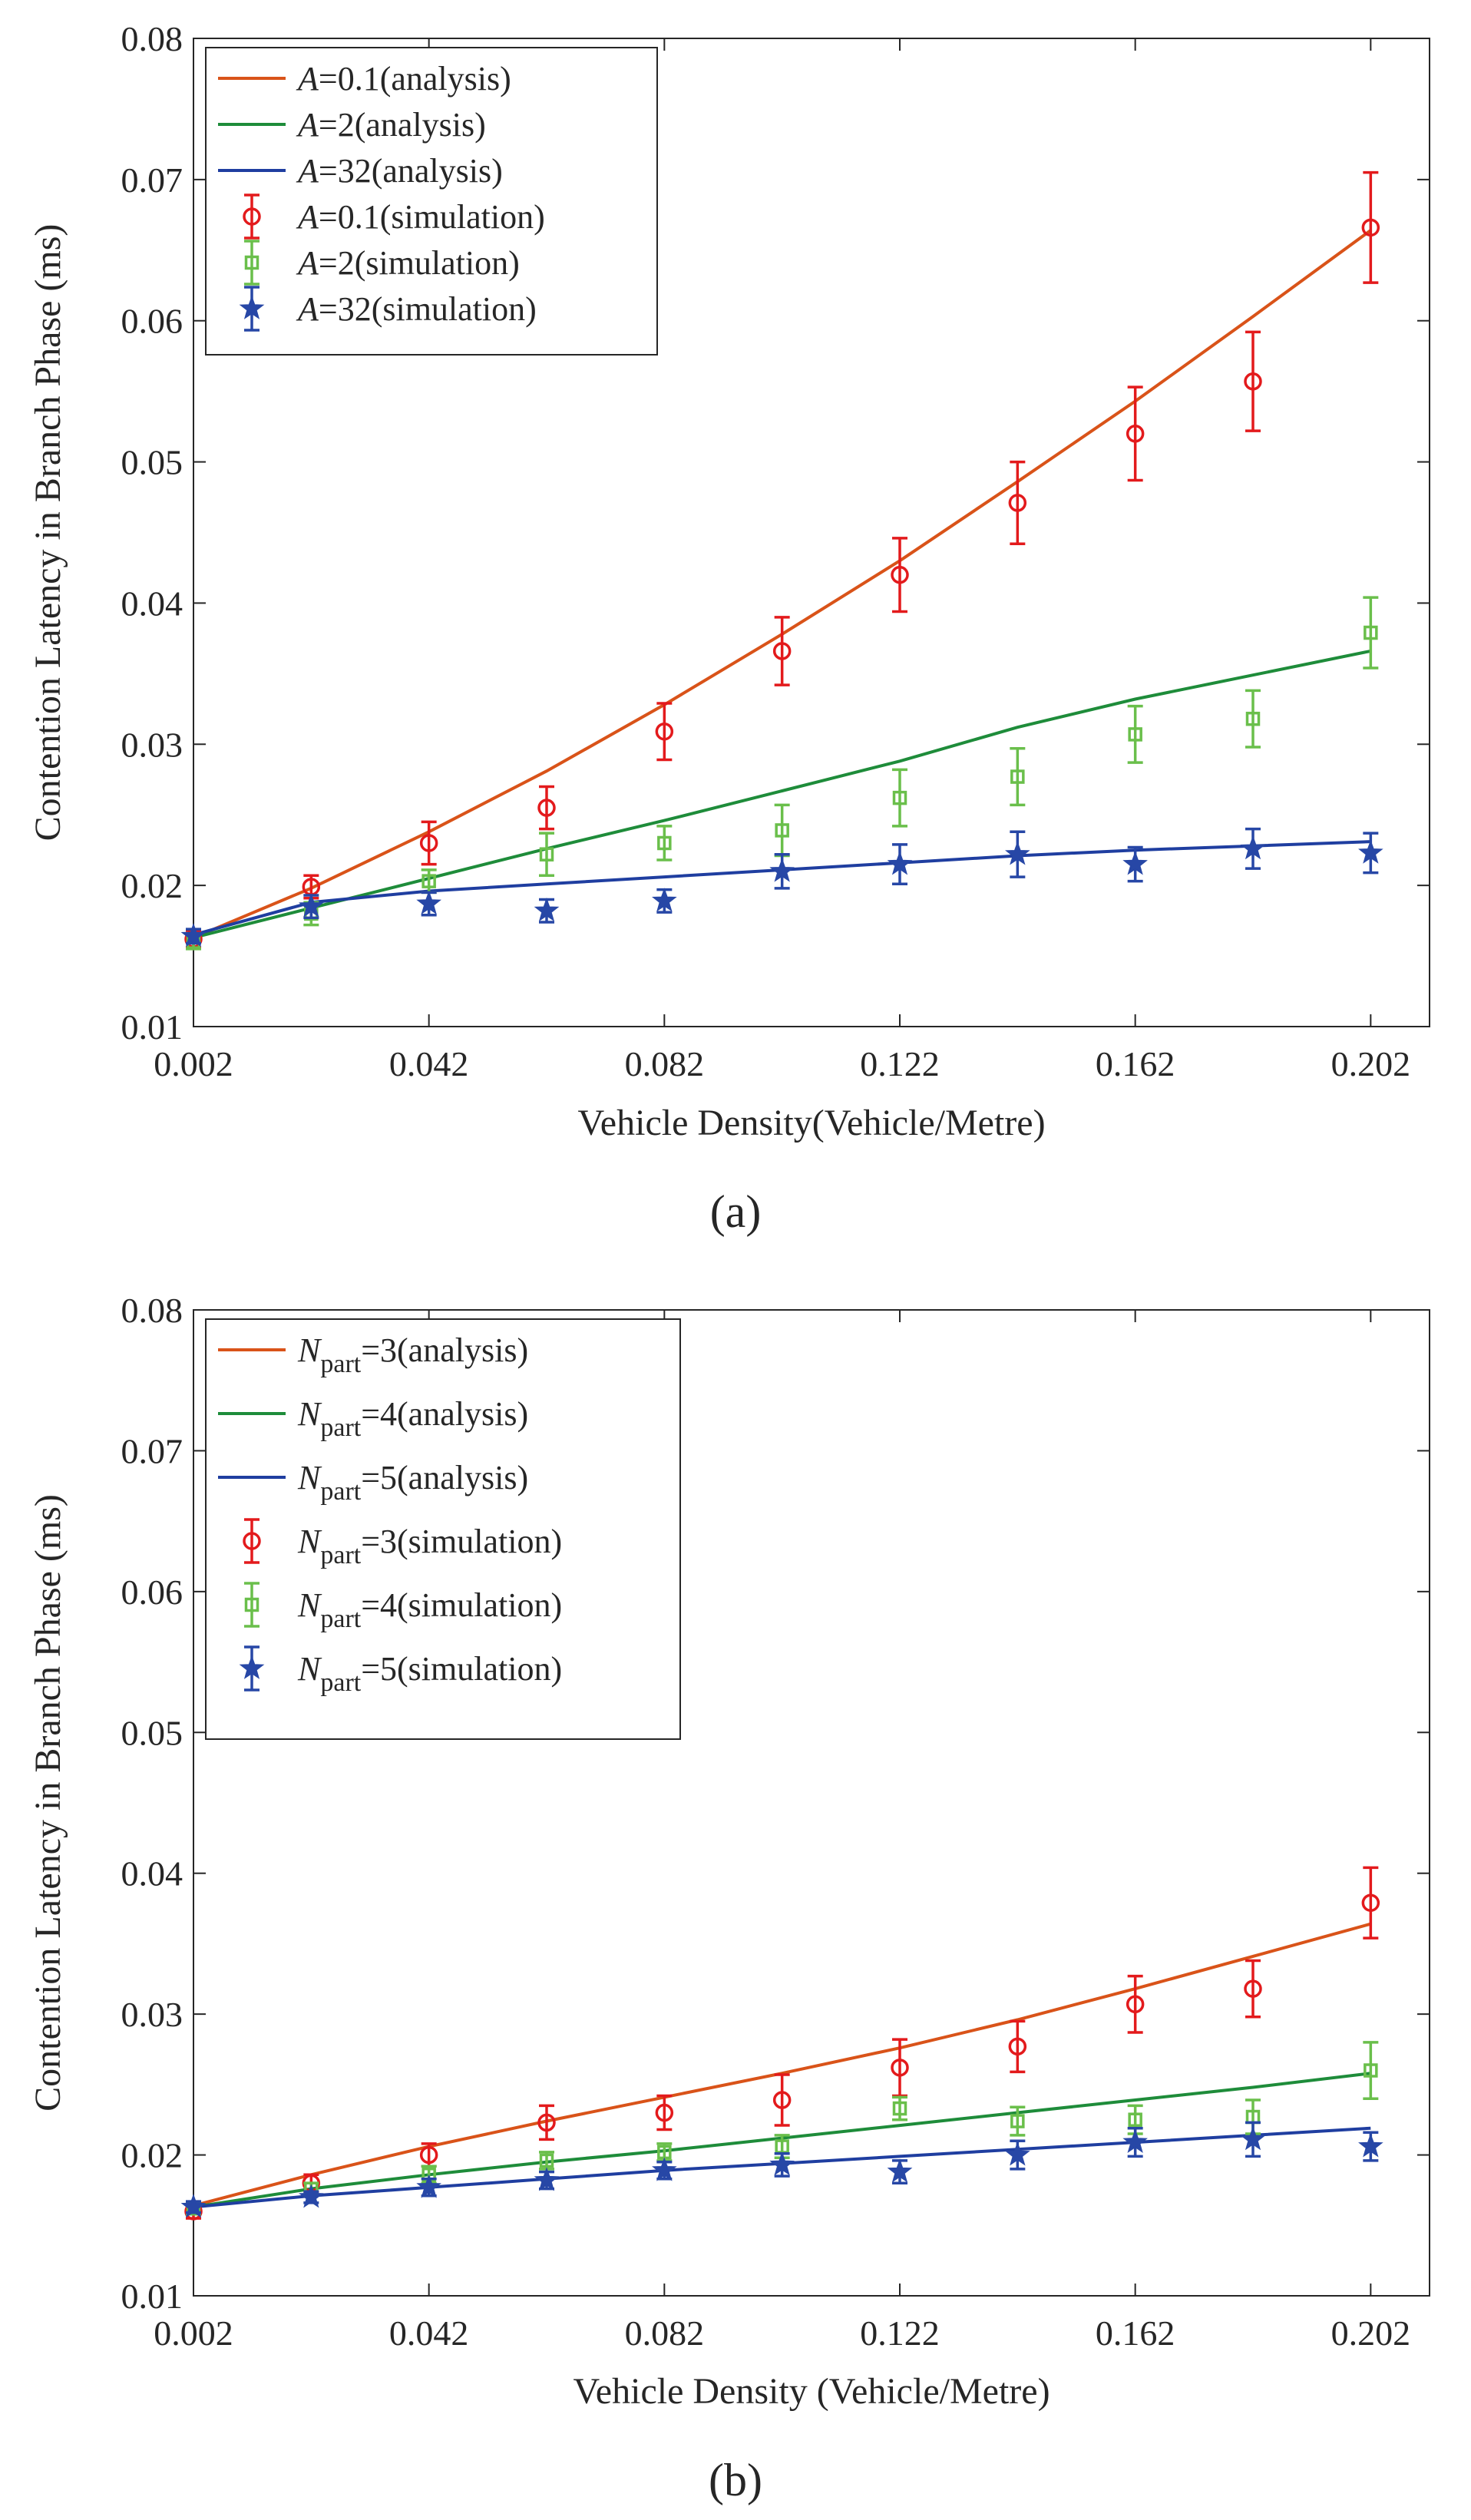 The height and width of the screenshot is (2520, 1471). Describe the element at coordinates (408, 263) in the screenshot. I see `charta-legend-label: A=2(simulation)` at that location.